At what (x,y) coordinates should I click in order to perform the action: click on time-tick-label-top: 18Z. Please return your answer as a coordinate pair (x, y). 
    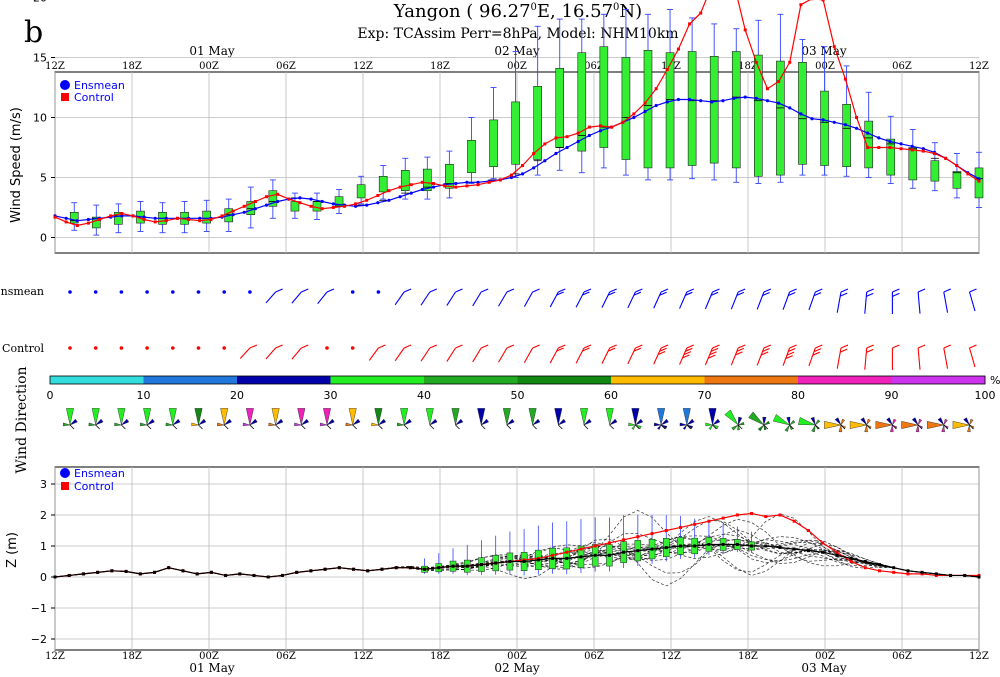
    Looking at the image, I should click on (440, 66).